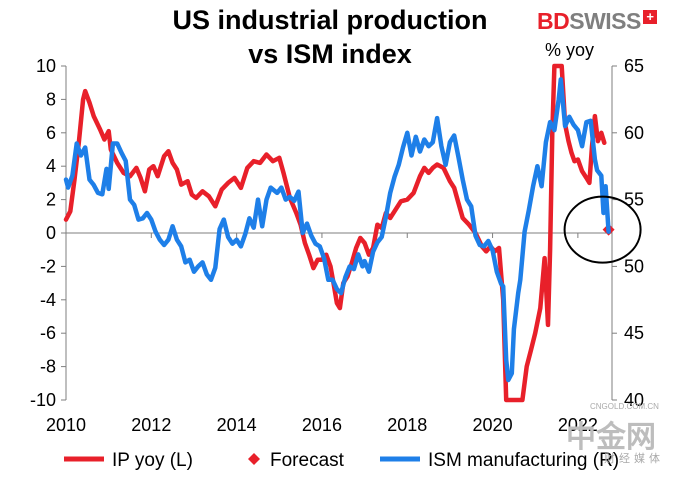 This screenshot has width=681, height=480. What do you see at coordinates (523, 460) in the screenshot?
I see `legend-label: ISM manufacturing (R)` at bounding box center [523, 460].